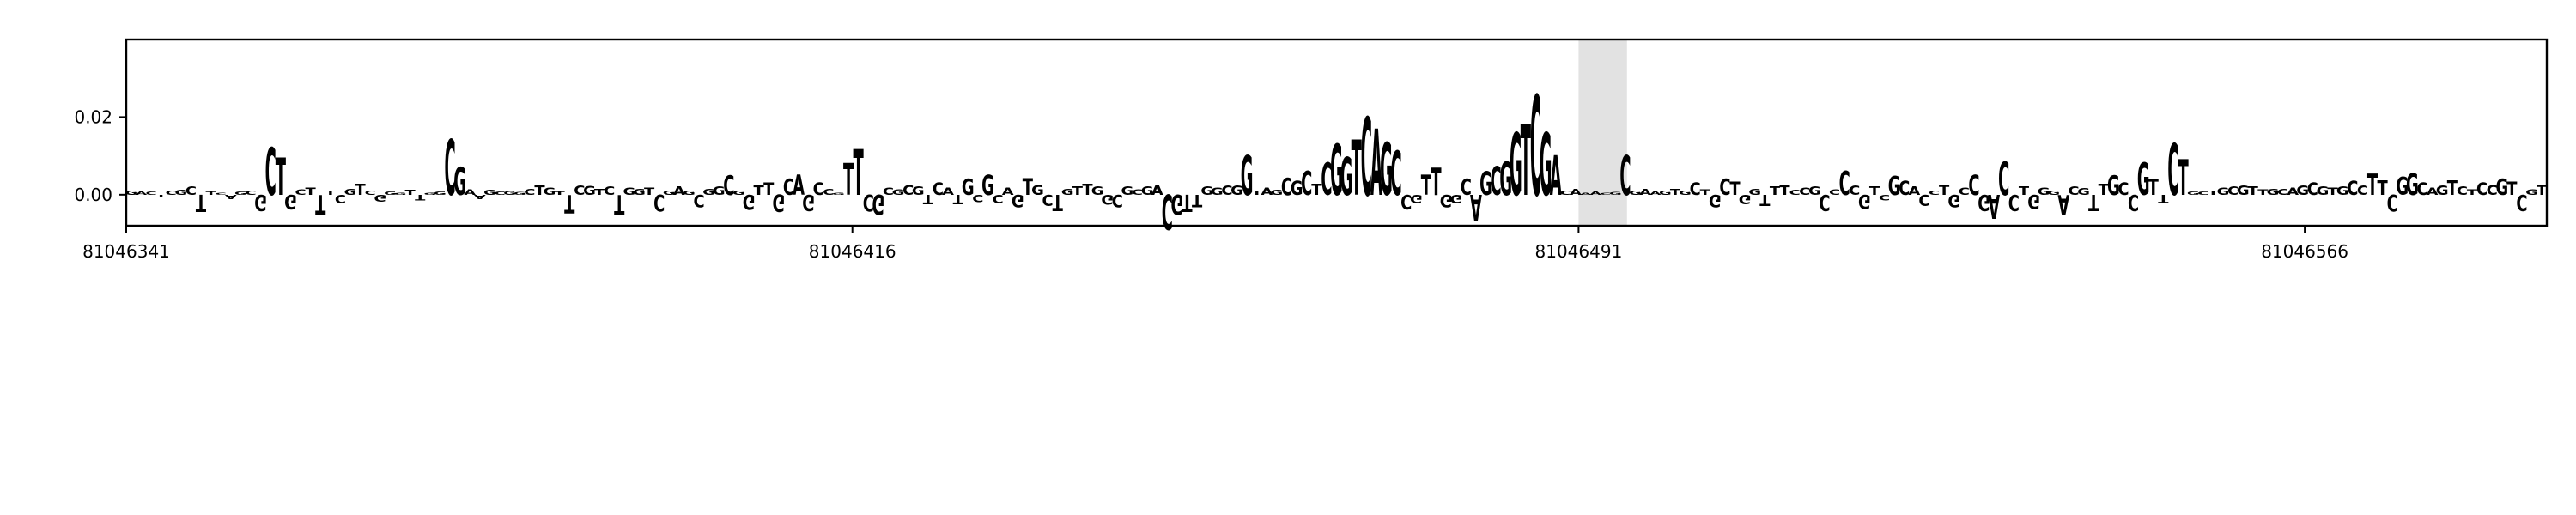 The height and width of the screenshot is (515, 2576). Describe the element at coordinates (1602, 132) in the screenshot. I see `highlight-band` at that location.